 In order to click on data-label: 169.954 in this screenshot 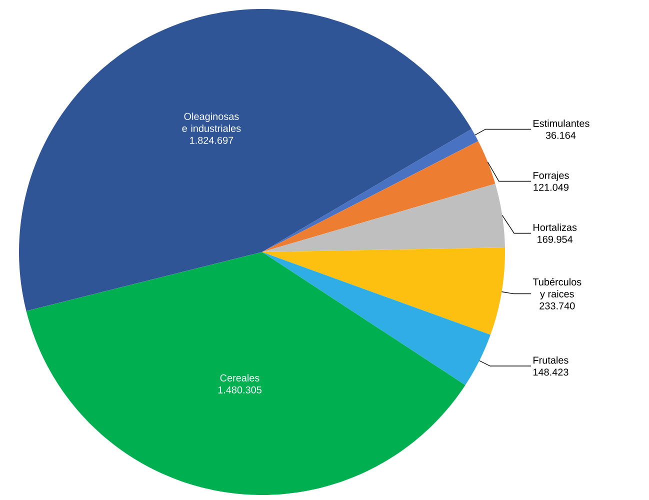, I will do `click(555, 239)`.